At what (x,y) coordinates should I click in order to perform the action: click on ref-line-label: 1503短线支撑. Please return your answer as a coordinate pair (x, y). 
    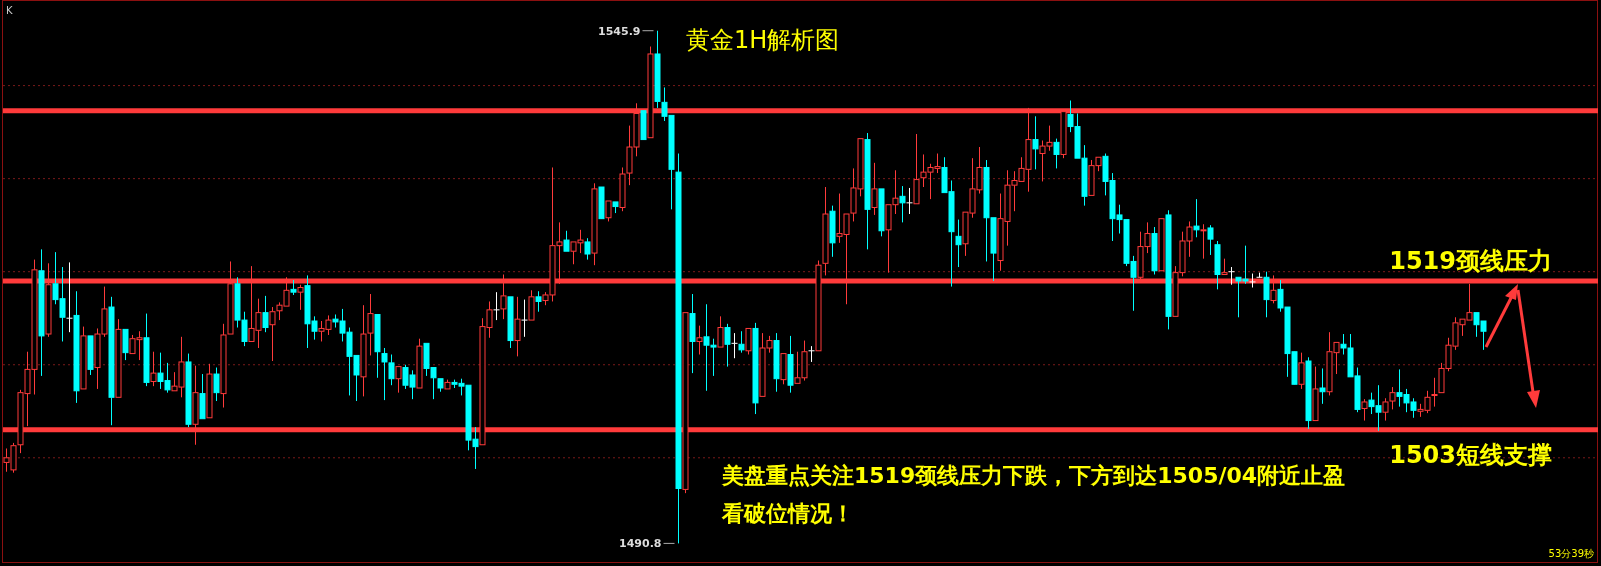
    Looking at the image, I should click on (1470, 454).